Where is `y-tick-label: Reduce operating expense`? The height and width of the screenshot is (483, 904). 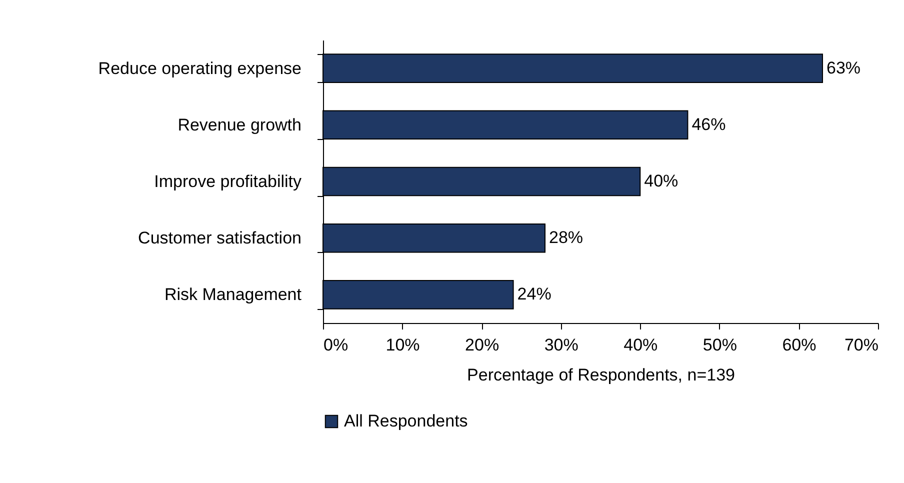 y-tick-label: Reduce operating expense is located at coordinates (200, 68).